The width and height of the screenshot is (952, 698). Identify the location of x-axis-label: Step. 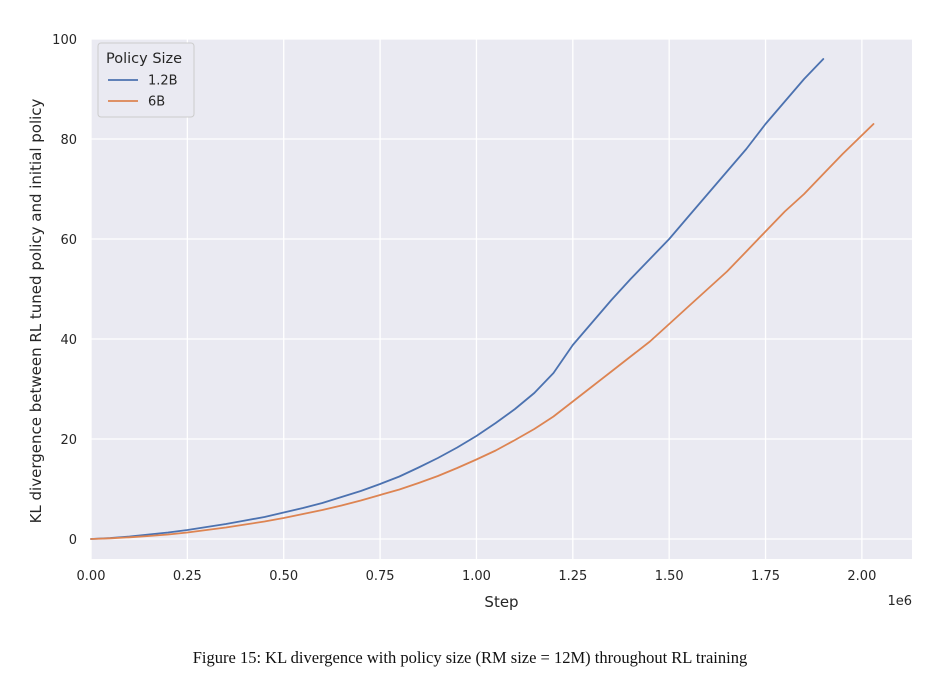
(501, 602).